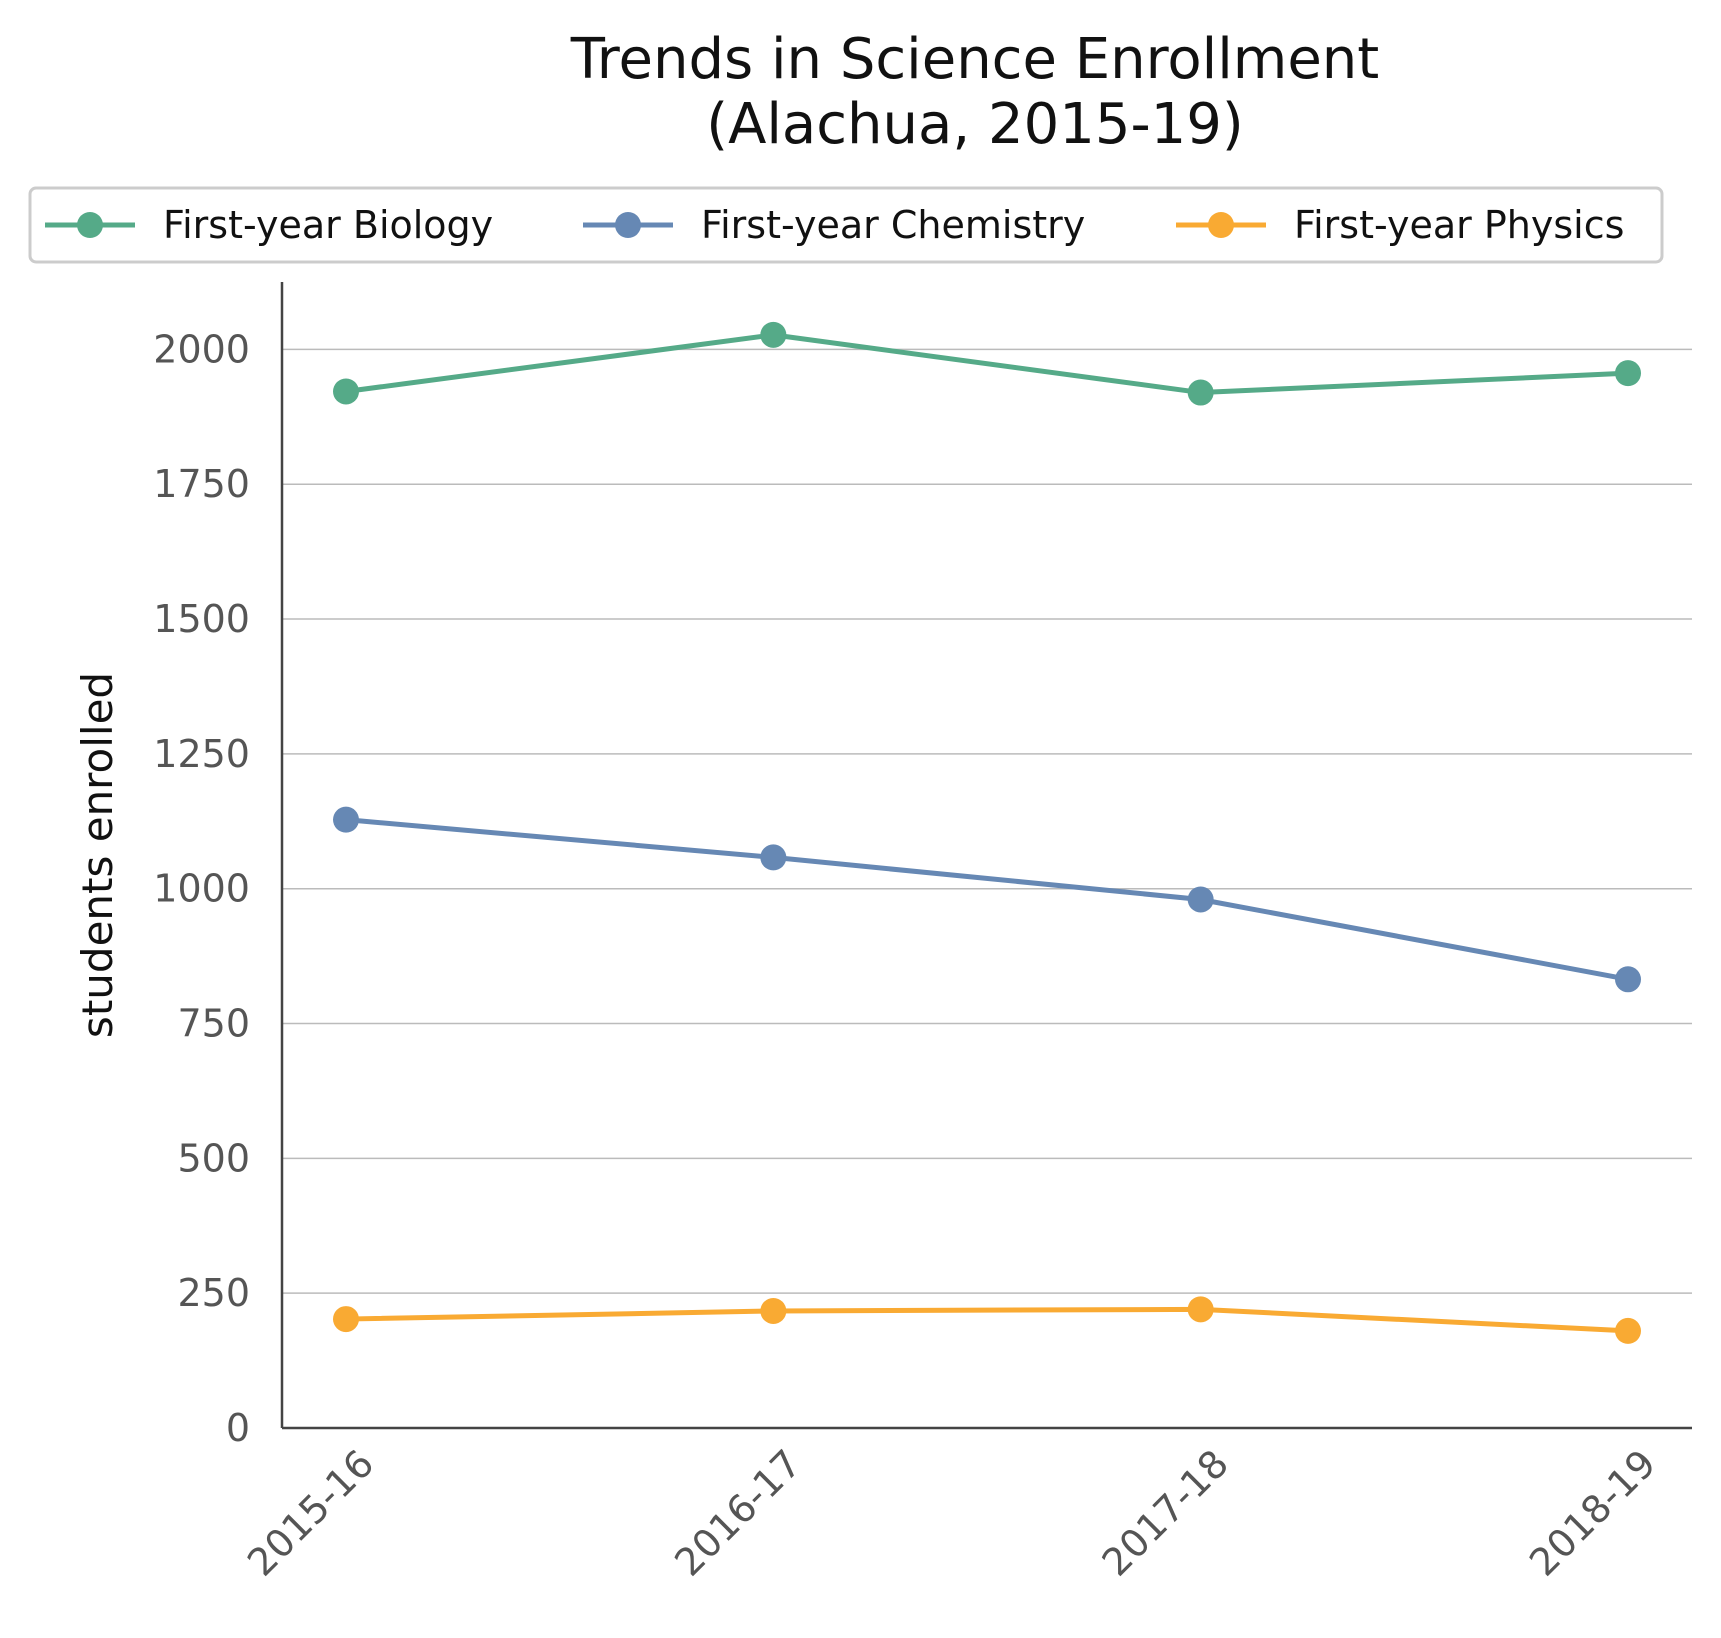 The height and width of the screenshot is (1638, 1721). I want to click on legend-label: First-year Chemistry, so click(893, 225).